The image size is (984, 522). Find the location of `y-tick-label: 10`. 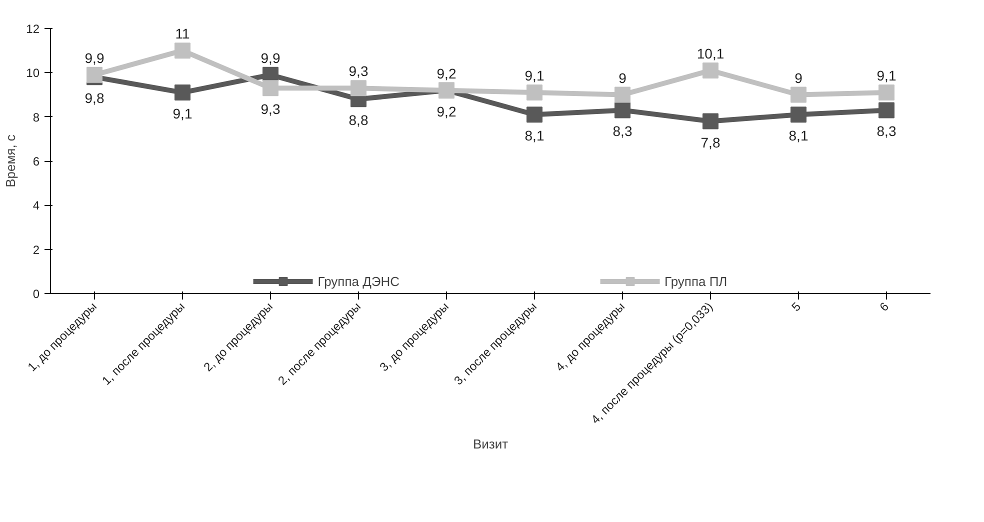

y-tick-label: 10 is located at coordinates (33, 73).